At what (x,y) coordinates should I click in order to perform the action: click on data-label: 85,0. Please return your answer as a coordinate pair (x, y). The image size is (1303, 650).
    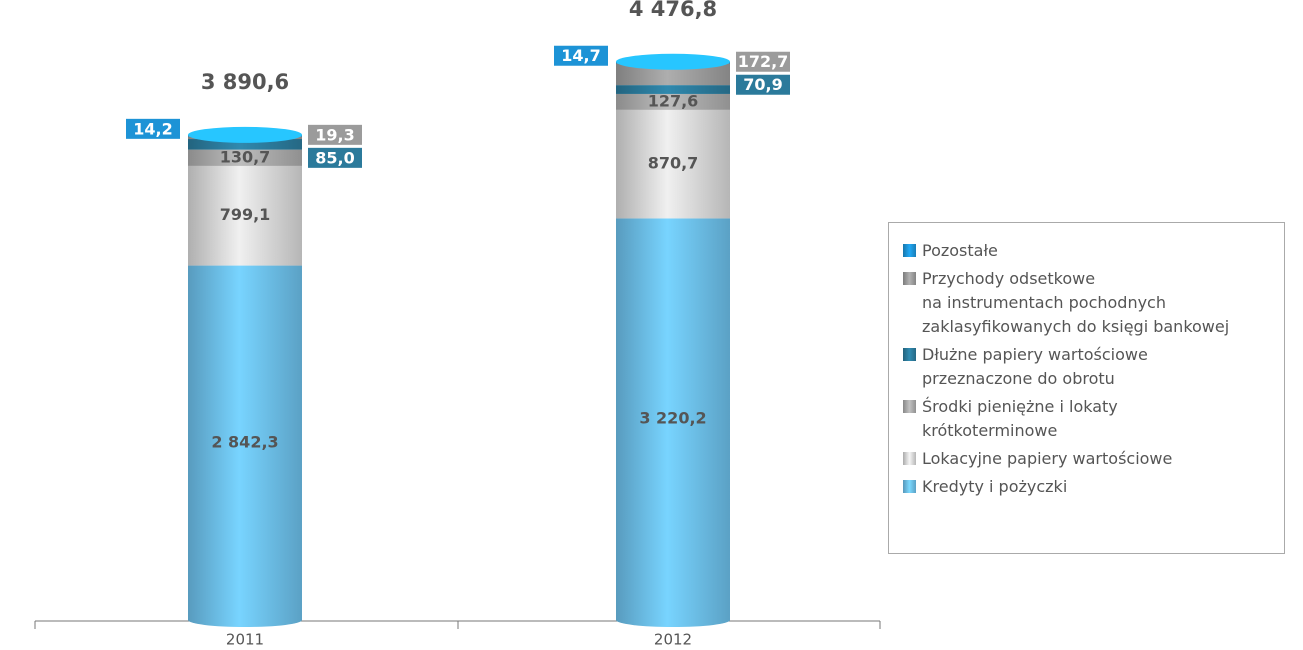
    Looking at the image, I should click on (334, 157).